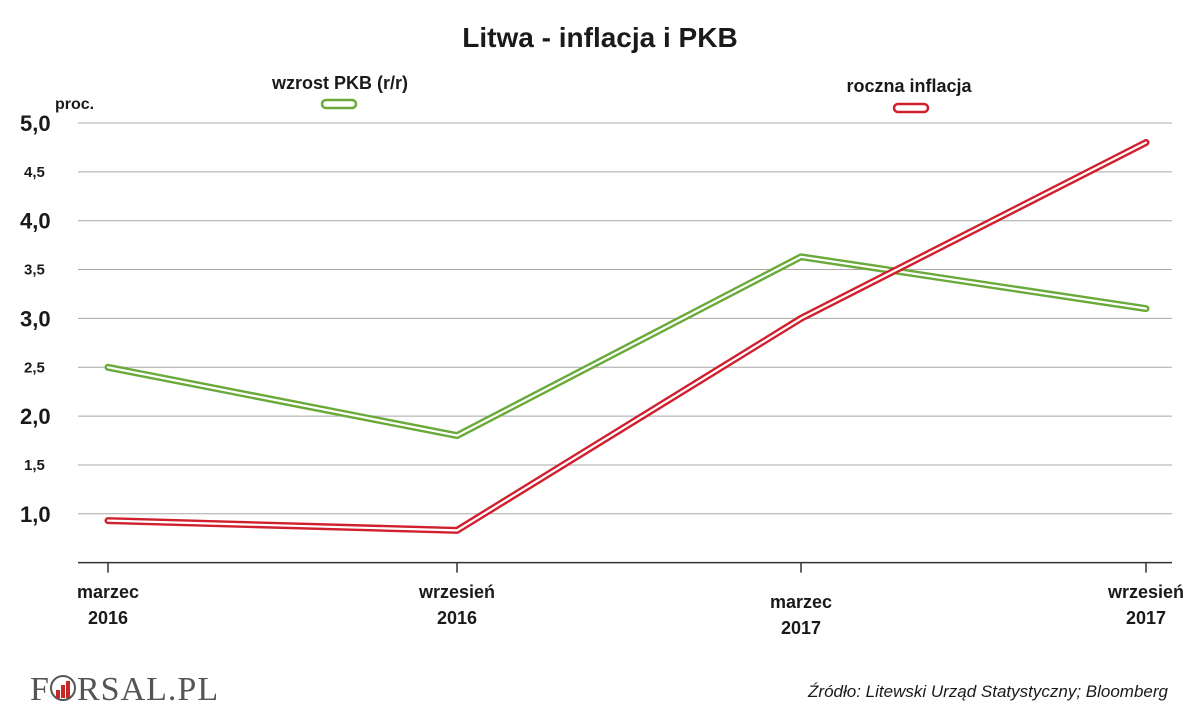 The image size is (1200, 717). What do you see at coordinates (40, 689) in the screenshot?
I see `logo-text-start: F` at bounding box center [40, 689].